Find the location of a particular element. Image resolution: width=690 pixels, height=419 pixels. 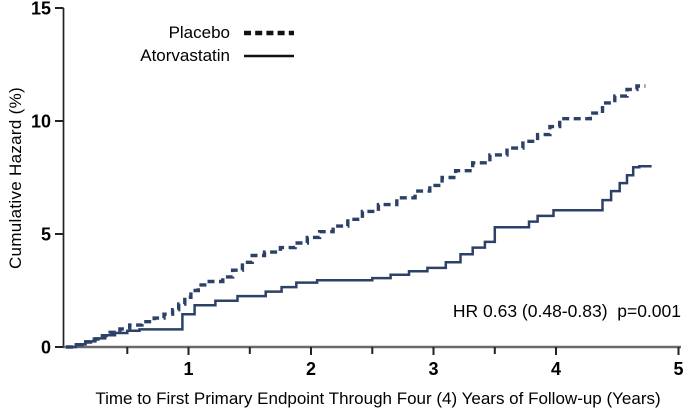

x-tick-label: 5 is located at coordinates (678, 369).